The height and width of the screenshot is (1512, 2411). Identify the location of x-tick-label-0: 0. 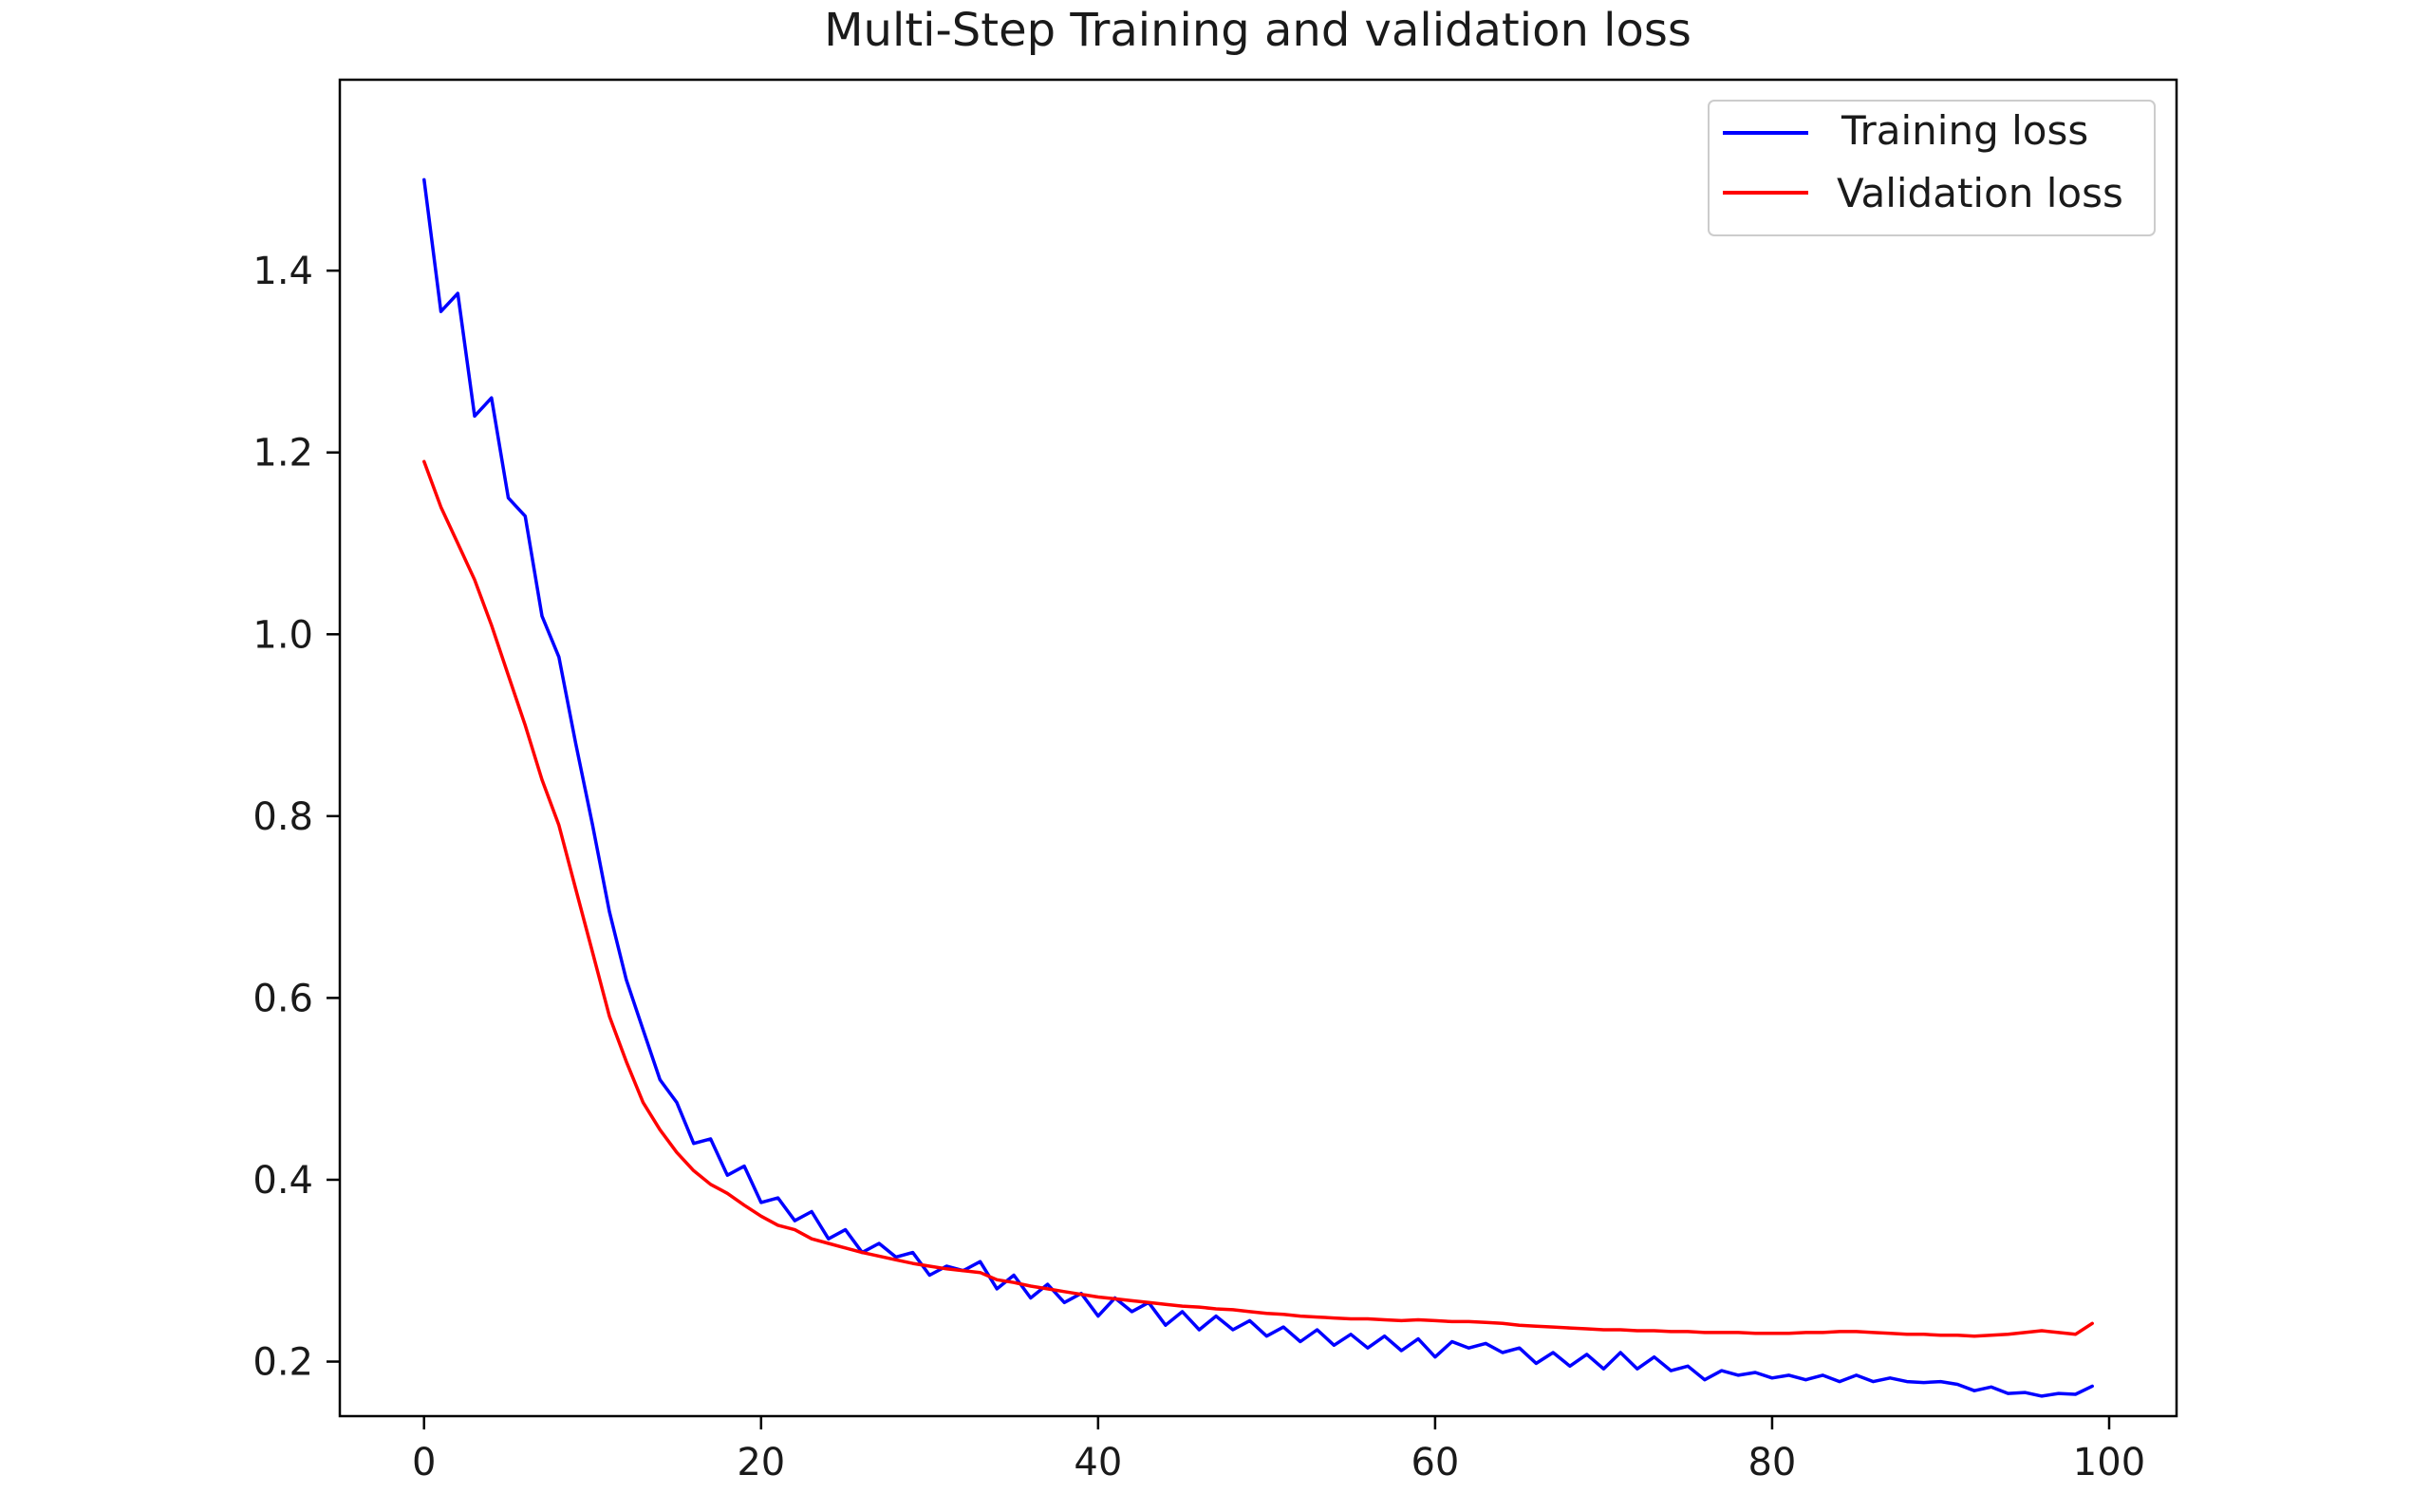
(424, 1462).